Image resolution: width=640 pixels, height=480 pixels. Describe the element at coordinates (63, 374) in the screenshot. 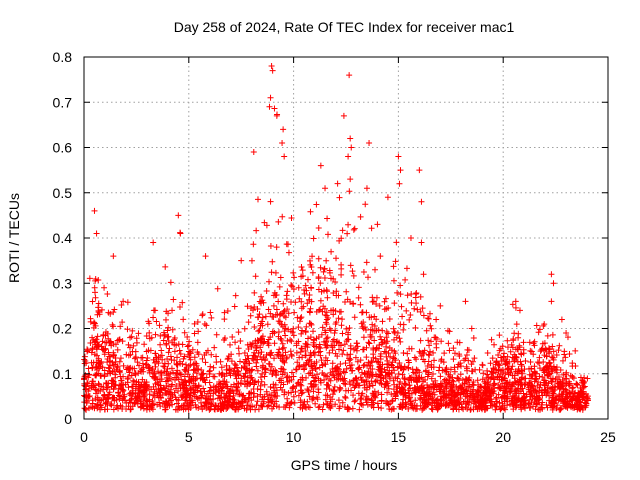

I see `y-tick-label: 0.1` at that location.